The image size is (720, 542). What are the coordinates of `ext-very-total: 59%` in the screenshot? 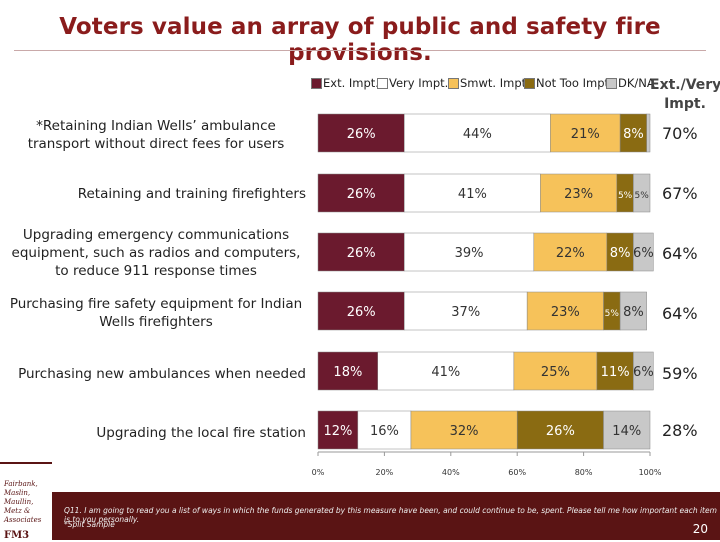 It's located at (680, 373).